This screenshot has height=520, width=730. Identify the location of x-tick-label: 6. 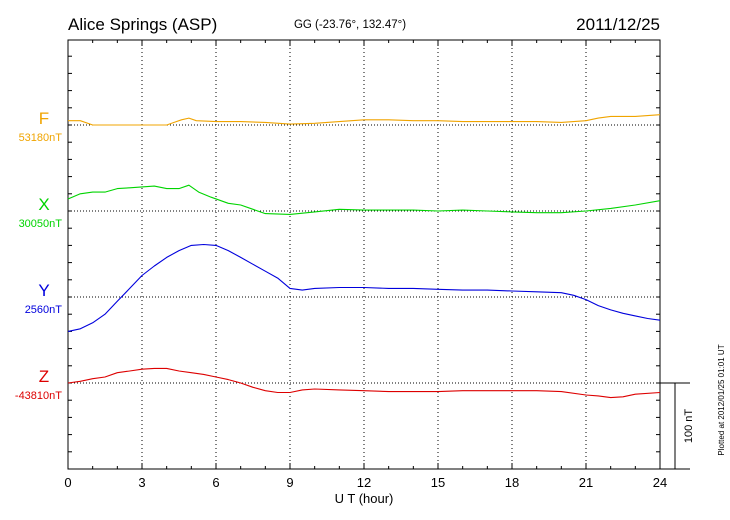
(215, 482).